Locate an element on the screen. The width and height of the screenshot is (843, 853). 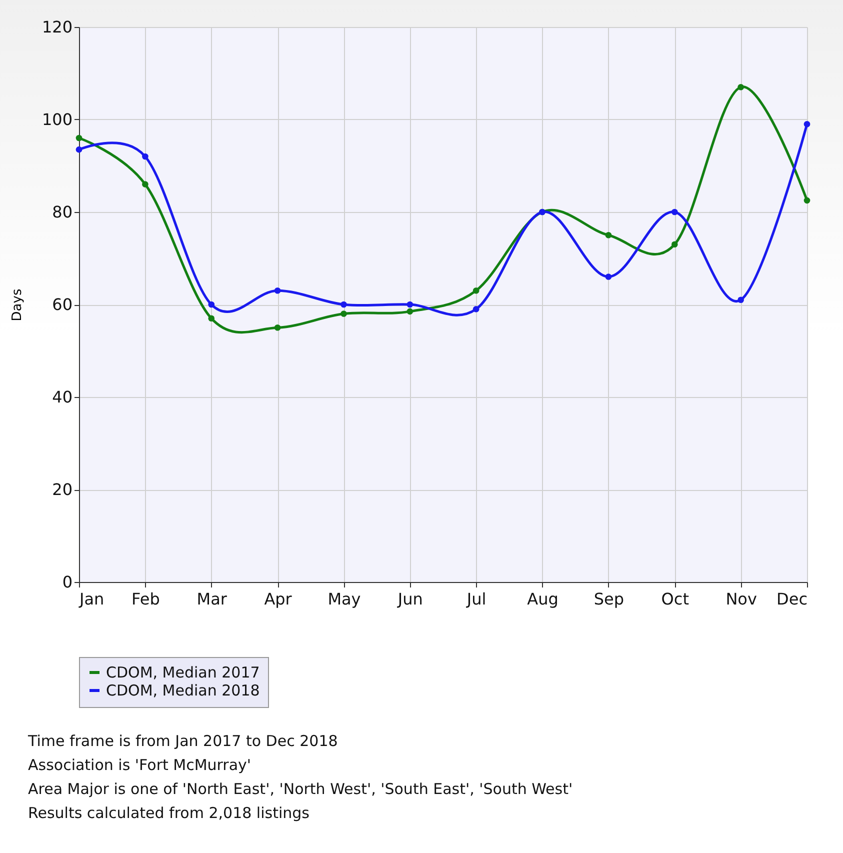
x-tick-label: Apr is located at coordinates (278, 599).